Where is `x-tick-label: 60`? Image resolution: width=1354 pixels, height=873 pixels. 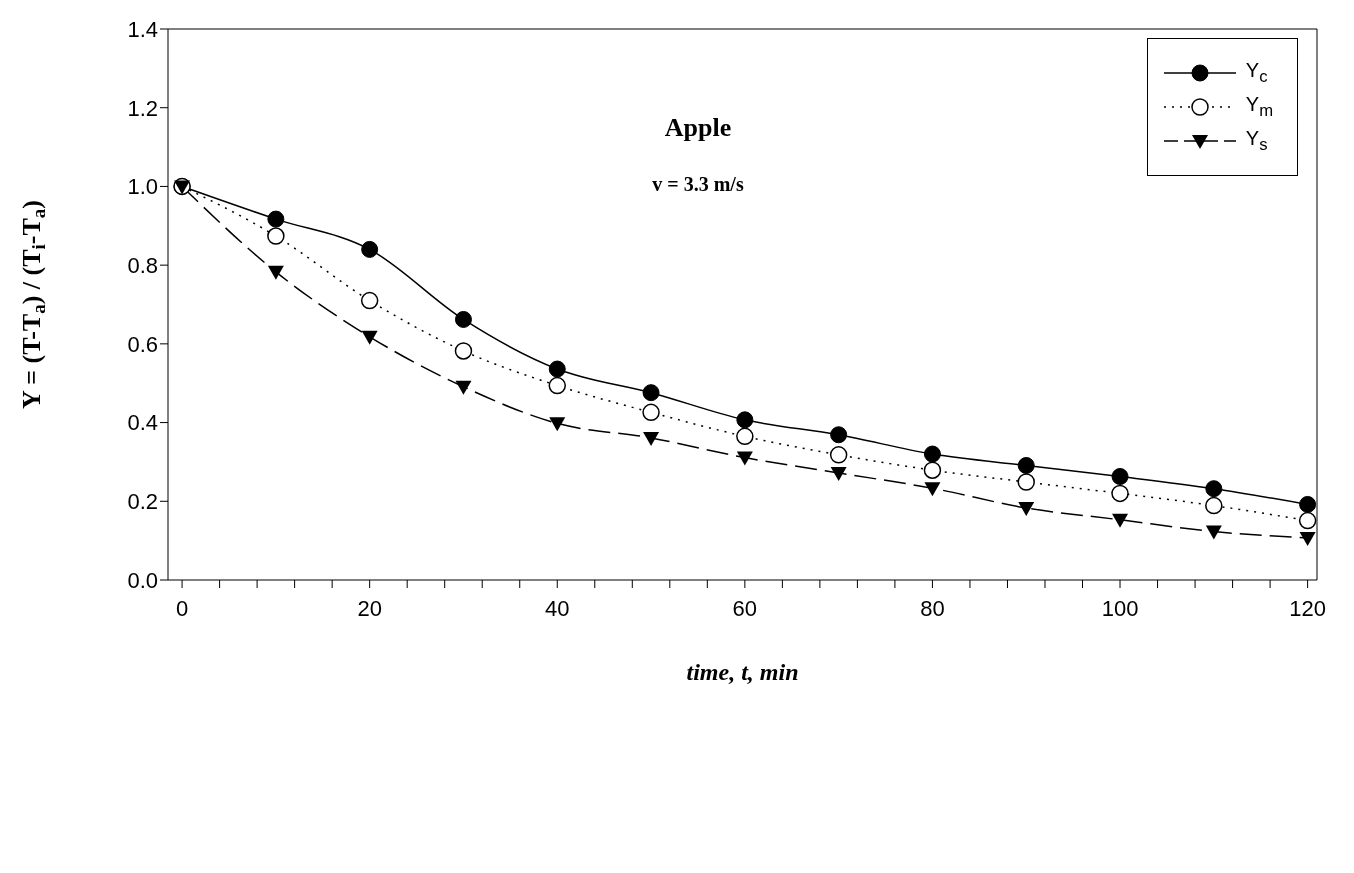
x-tick-label: 60 is located at coordinates (745, 608).